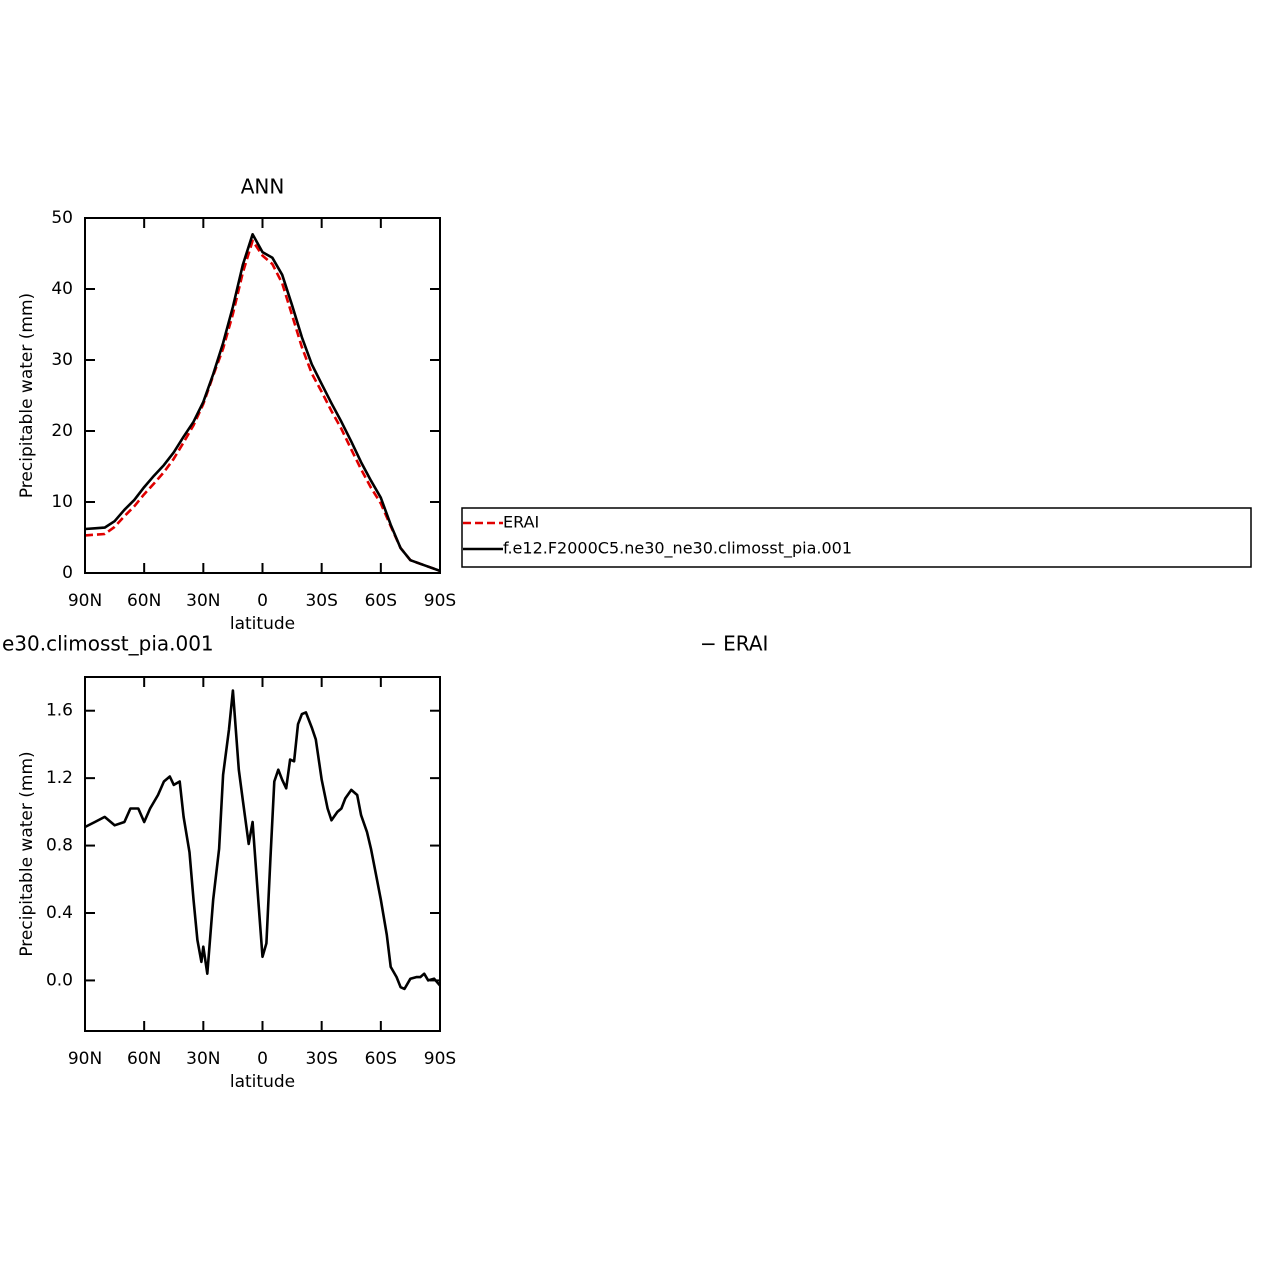  I want to click on y-tick-label: 30, so click(62, 360).